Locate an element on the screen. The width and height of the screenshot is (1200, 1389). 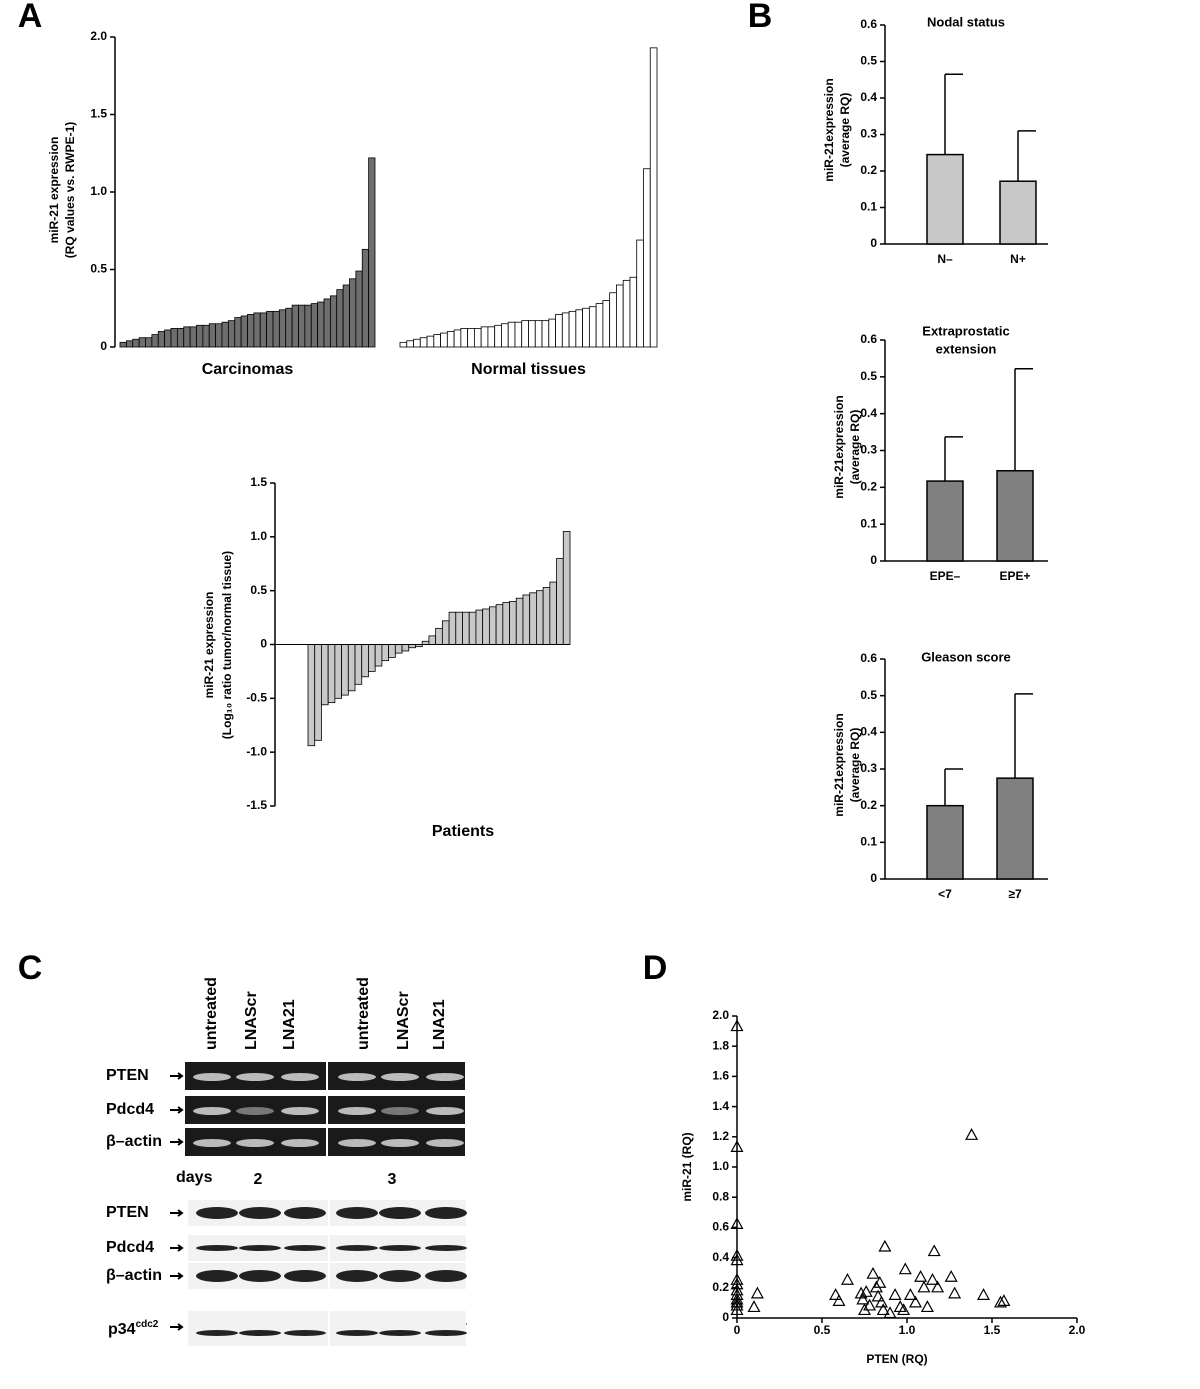
lane-label: untreated is located at coordinates (363, 1013).